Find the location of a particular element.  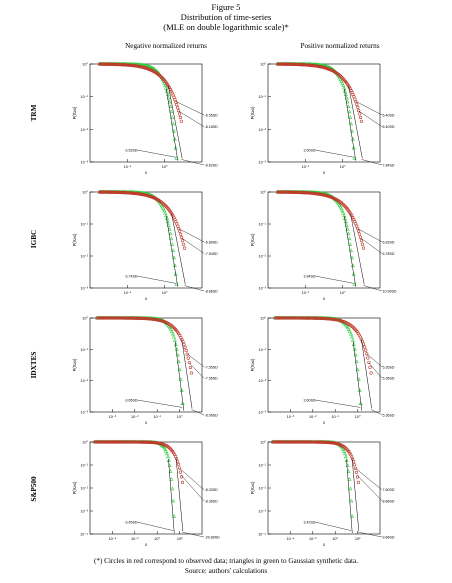

annotation-label: 3.60SD is located at coordinates (310, 400).